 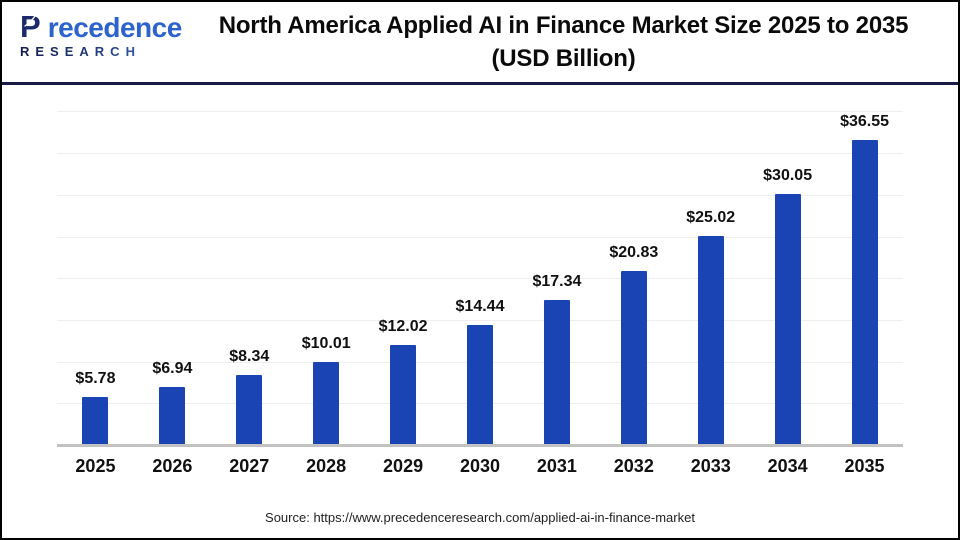 I want to click on bar-2028, so click(x=326, y=403).